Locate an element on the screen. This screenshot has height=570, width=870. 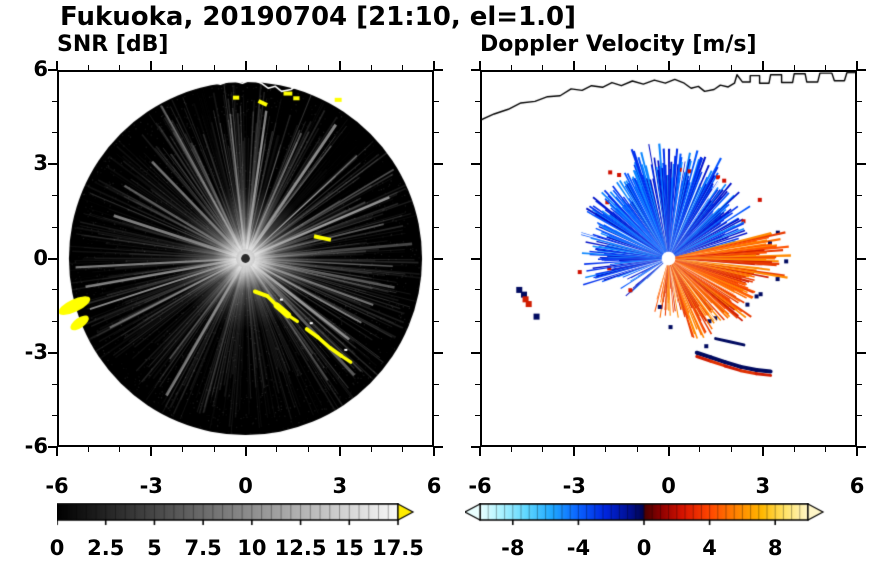
colorbar-tick-label: 17.5 is located at coordinates (398, 548).